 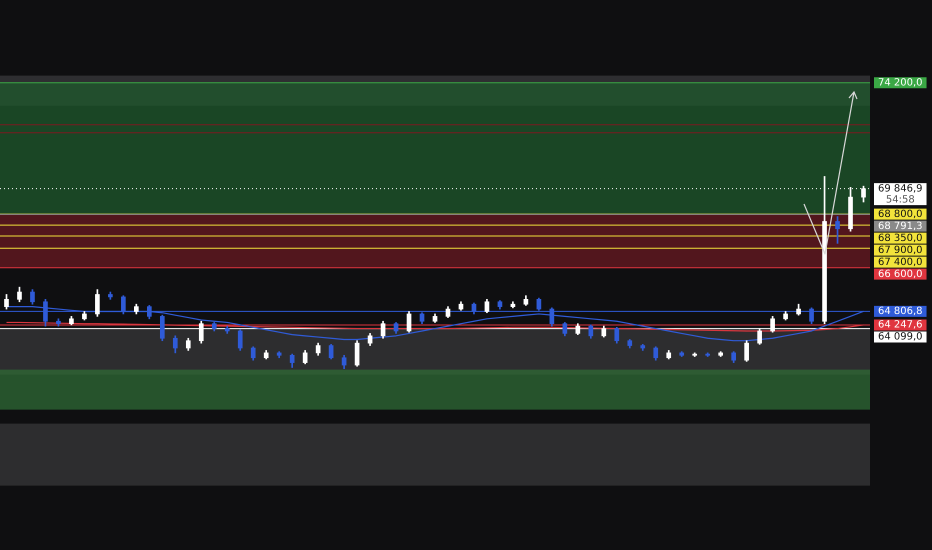 I want to click on ref-line-label: 68 350,0, so click(x=900, y=238).